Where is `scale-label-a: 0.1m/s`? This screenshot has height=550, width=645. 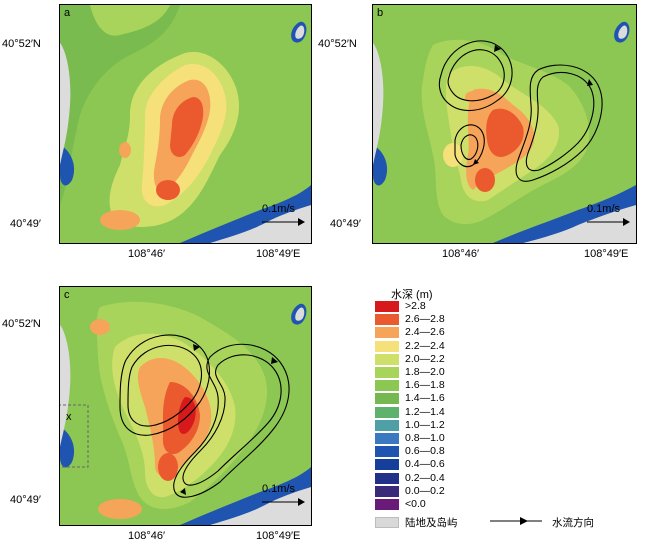
scale-label-a: 0.1m/s is located at coordinates (279, 209).